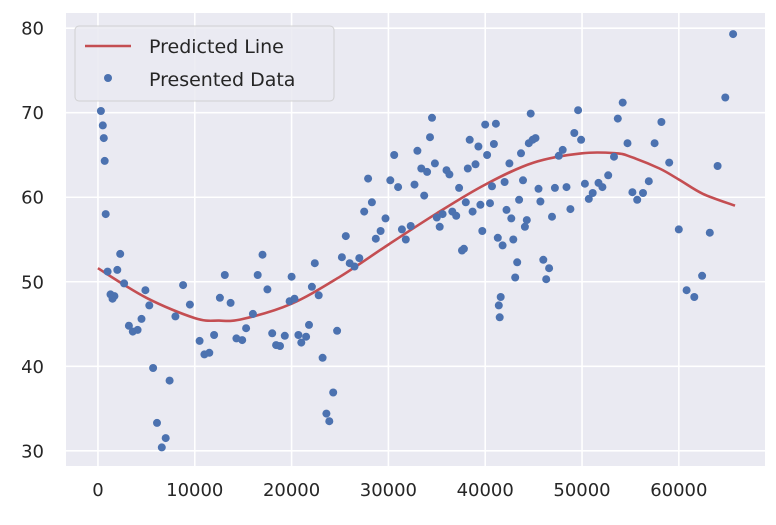  Describe the element at coordinates (216, 47) in the screenshot. I see `legend-label-predicted-line: Predicted Line` at that location.